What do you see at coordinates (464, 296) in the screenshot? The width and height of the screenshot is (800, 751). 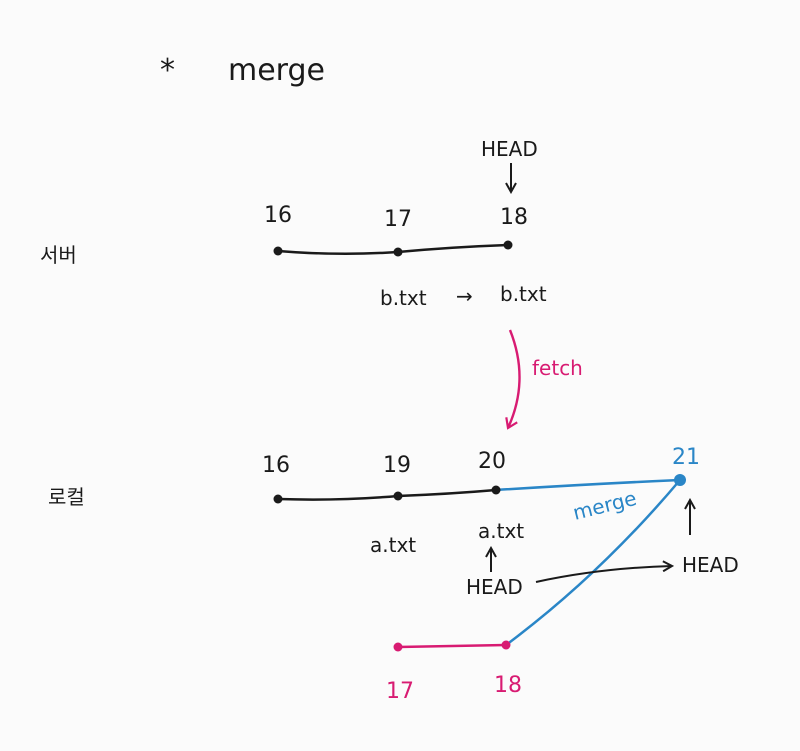 I see `remote-file-arrow: →` at bounding box center [464, 296].